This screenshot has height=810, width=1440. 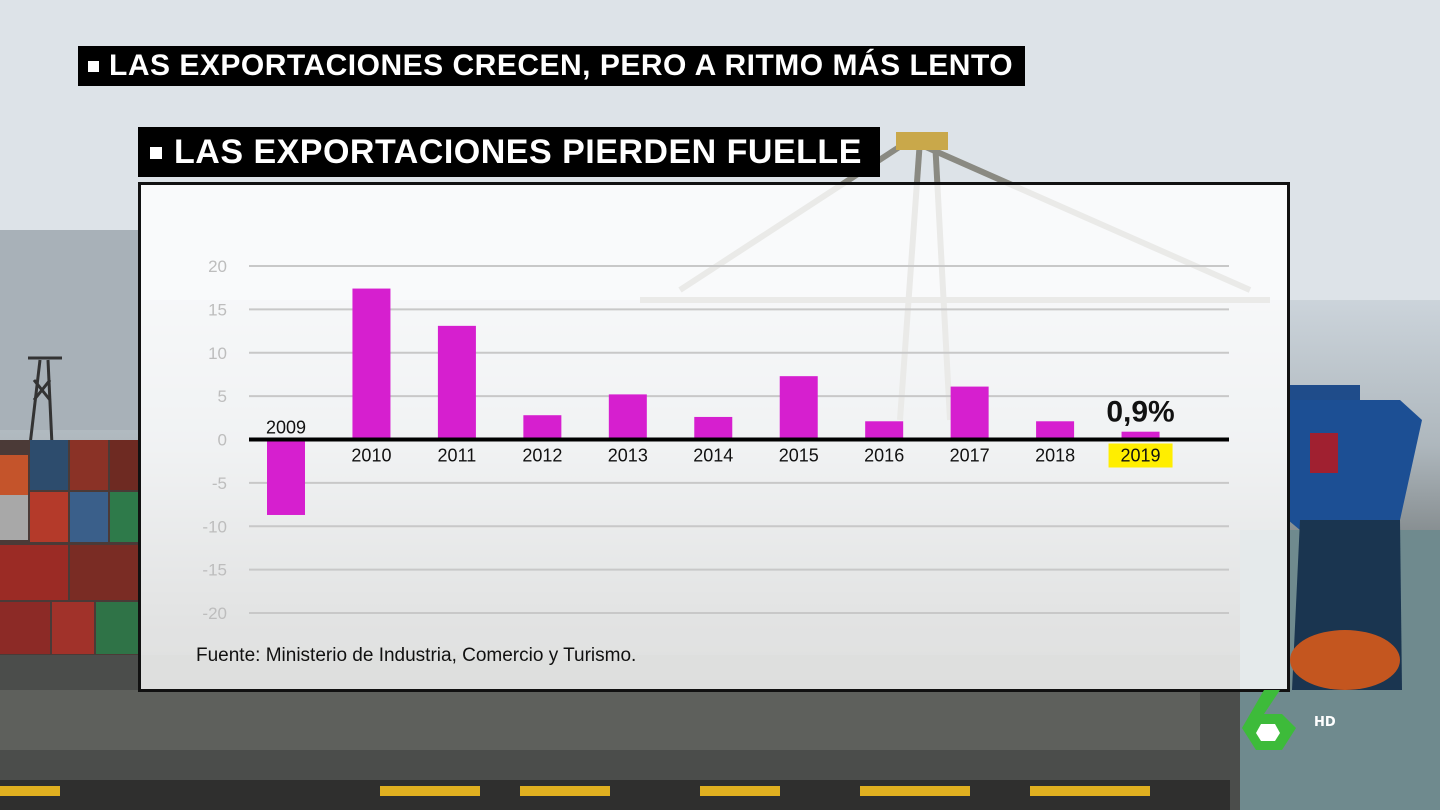 I want to click on y-tick-label: 0, so click(x=222, y=440).